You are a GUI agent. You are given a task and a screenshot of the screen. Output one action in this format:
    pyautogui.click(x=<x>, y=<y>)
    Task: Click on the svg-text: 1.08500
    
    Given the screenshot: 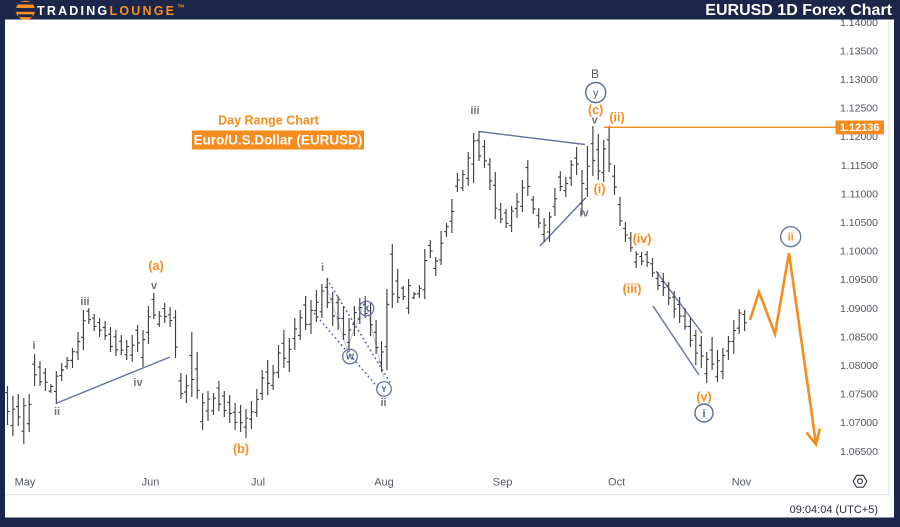 What is the action you would take?
    pyautogui.click(x=859, y=337)
    